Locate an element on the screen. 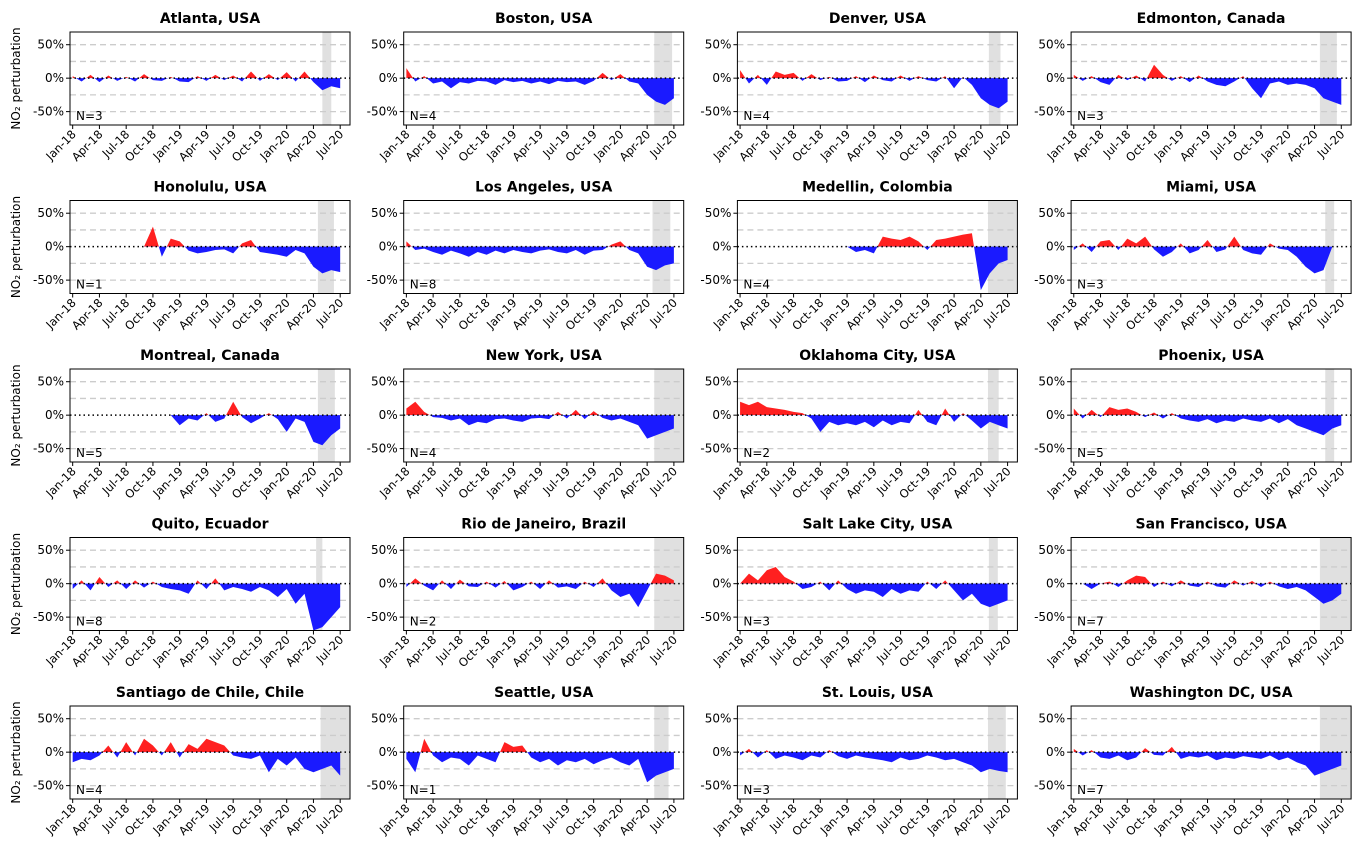  panel-title: Edmonton, Canada is located at coordinates (1211, 19).